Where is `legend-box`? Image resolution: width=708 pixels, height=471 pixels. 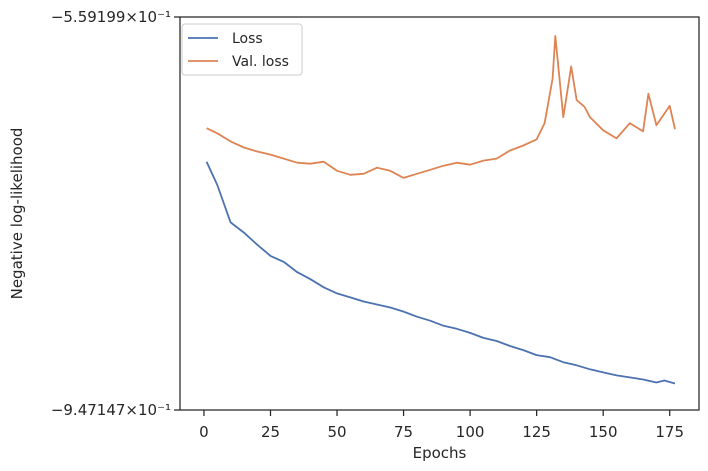 legend-box is located at coordinates (242, 49).